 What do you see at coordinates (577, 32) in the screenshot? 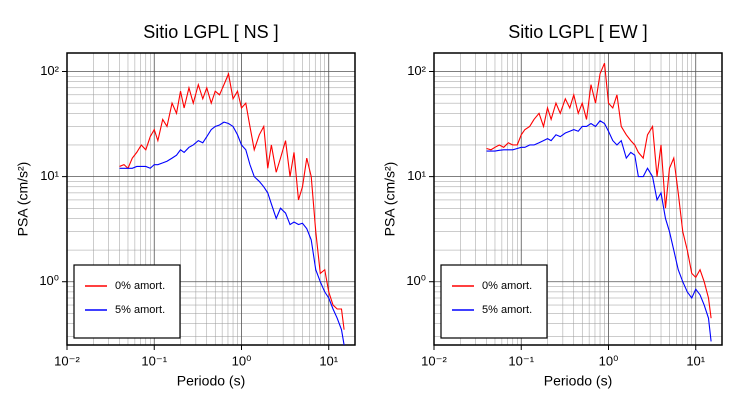
I see `chart-title: Sitio LGPL [ EW ]` at bounding box center [577, 32].